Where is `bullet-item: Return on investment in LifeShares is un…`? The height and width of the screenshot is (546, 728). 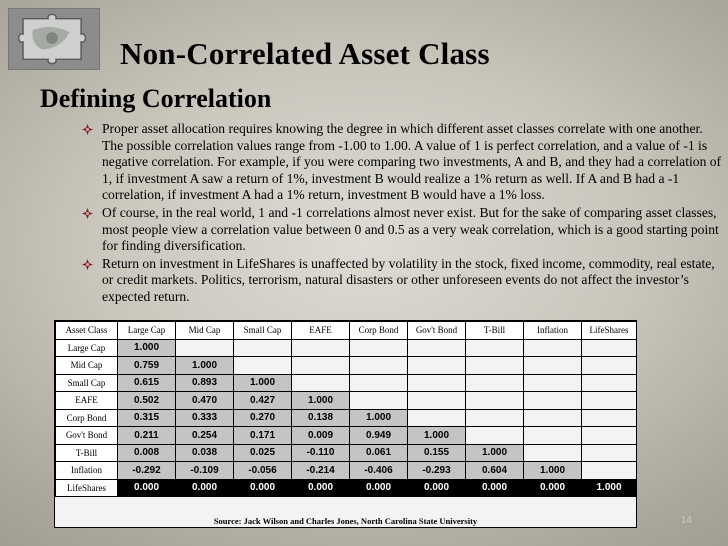 bullet-item: Return on investment in LifeShares is un… is located at coordinates (402, 281).